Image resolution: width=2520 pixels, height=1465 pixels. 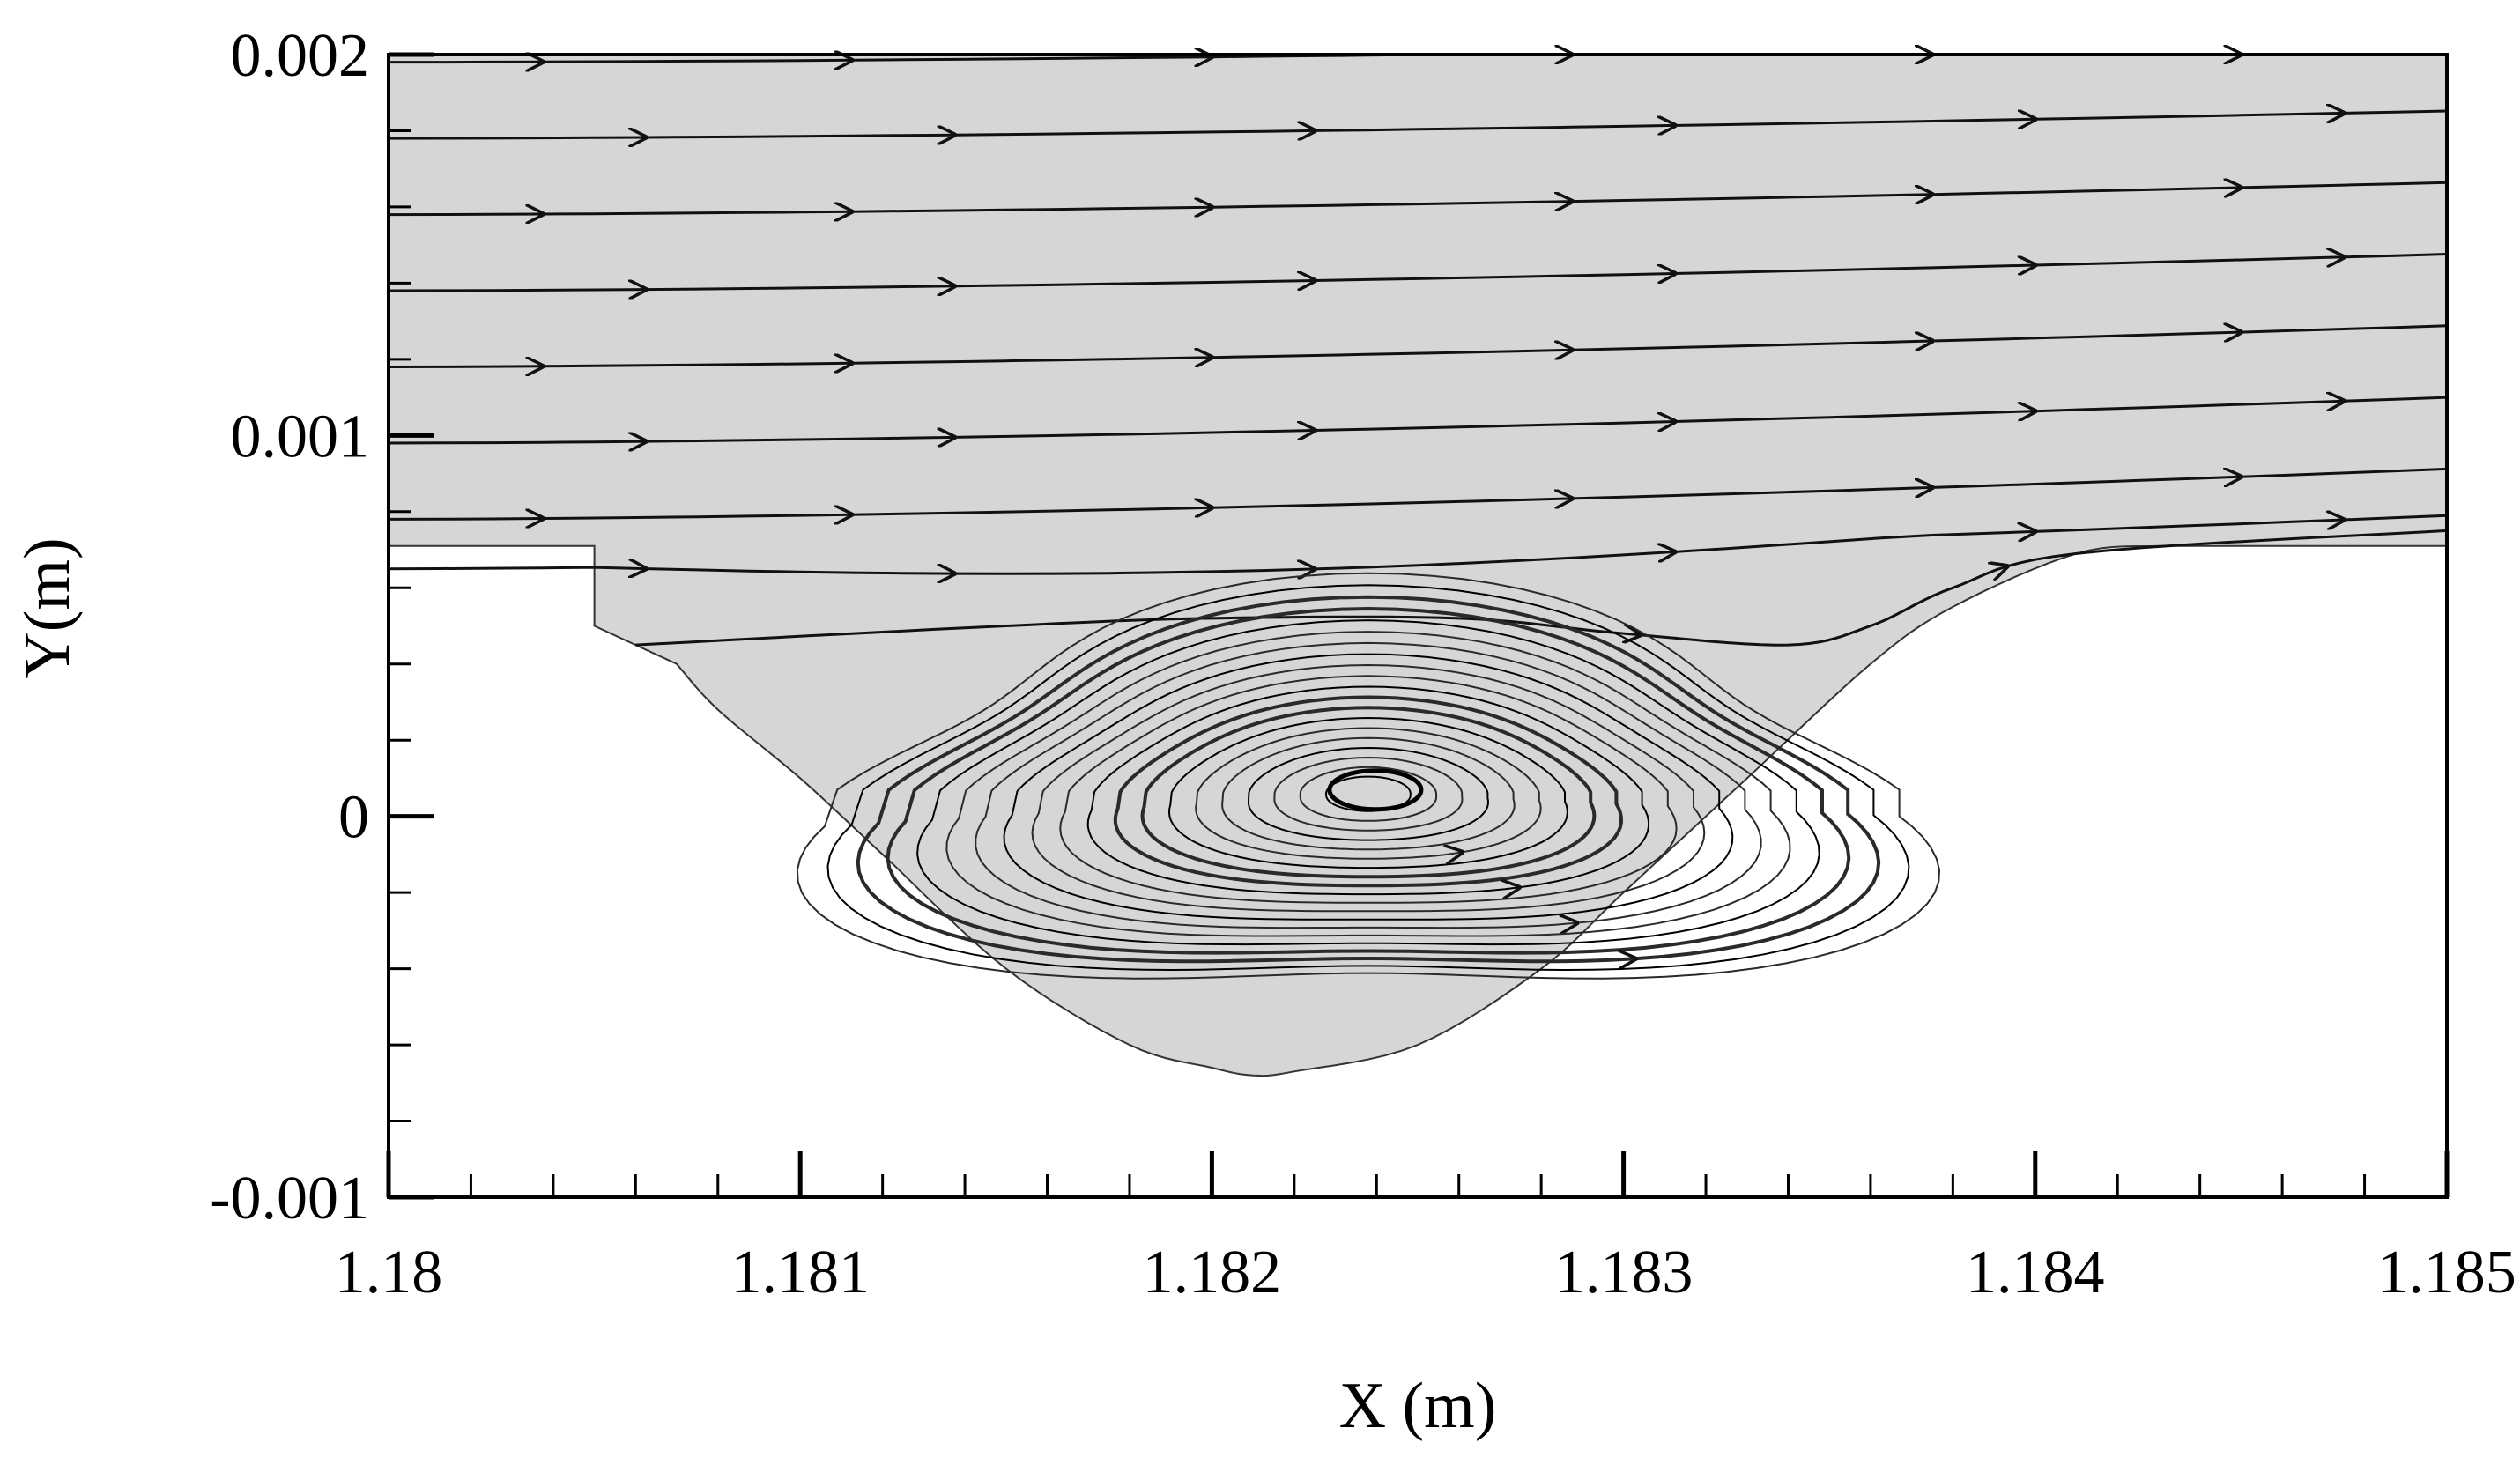 What do you see at coordinates (353, 818) in the screenshot?
I see `y-tick-label: 0` at bounding box center [353, 818].